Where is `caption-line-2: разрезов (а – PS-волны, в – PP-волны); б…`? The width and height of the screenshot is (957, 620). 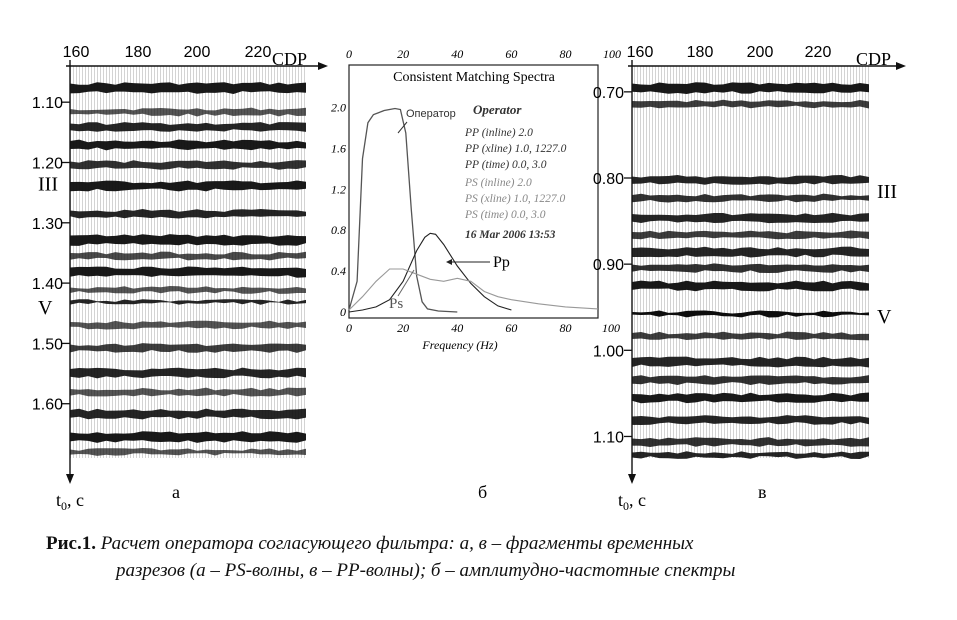 caption-line-2: разрезов (а – PS-волны, в – PP-волны); б… is located at coordinates (426, 570).